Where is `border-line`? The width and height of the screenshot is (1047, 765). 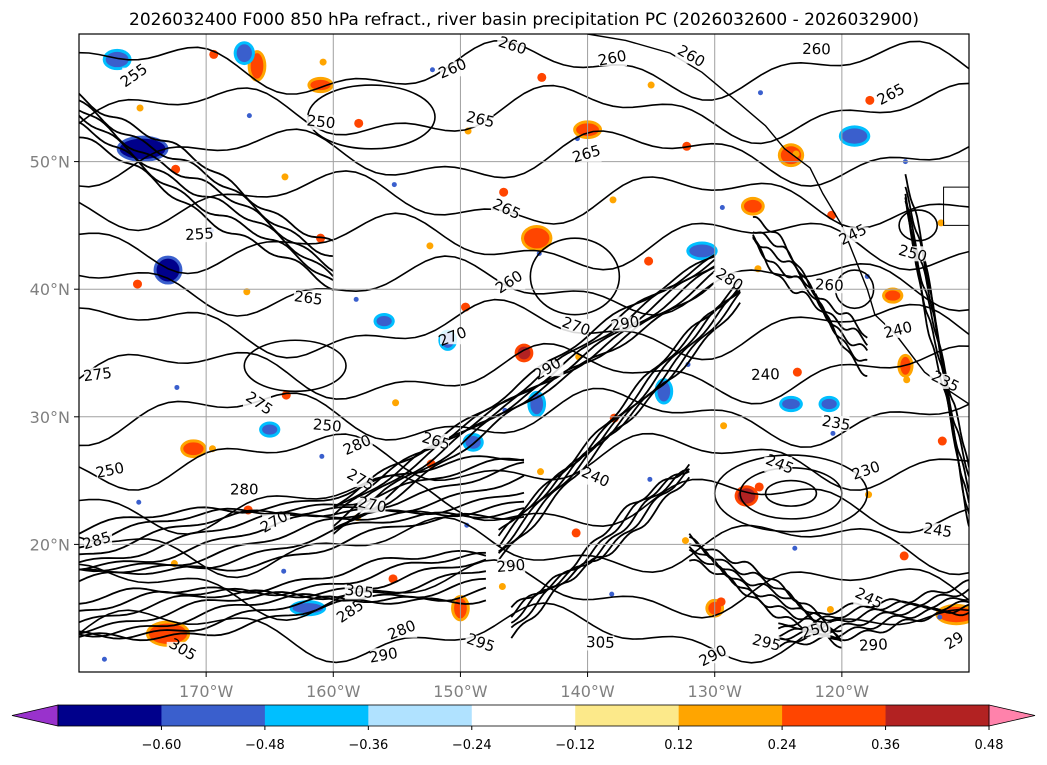 border-line is located at coordinates (956, 206).